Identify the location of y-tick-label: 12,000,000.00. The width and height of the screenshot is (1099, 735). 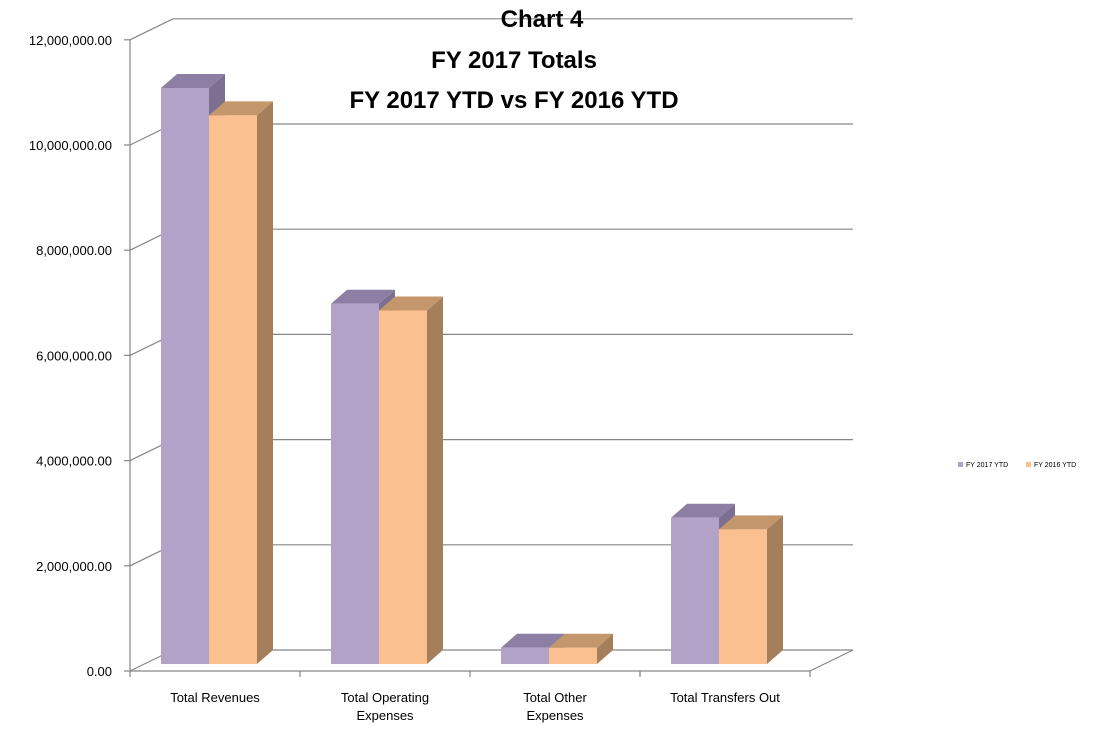
(70, 40).